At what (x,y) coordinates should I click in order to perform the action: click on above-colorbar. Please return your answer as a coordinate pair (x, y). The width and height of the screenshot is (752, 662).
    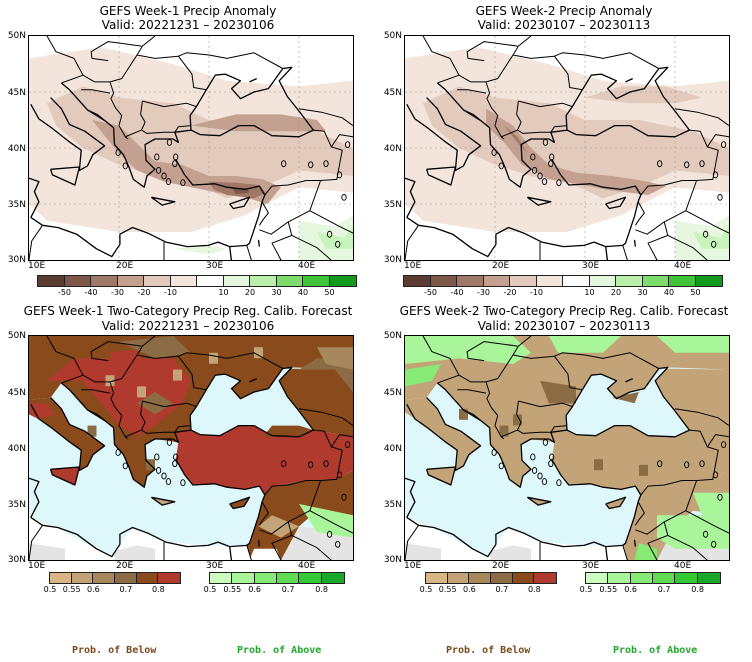
    Looking at the image, I should click on (277, 578).